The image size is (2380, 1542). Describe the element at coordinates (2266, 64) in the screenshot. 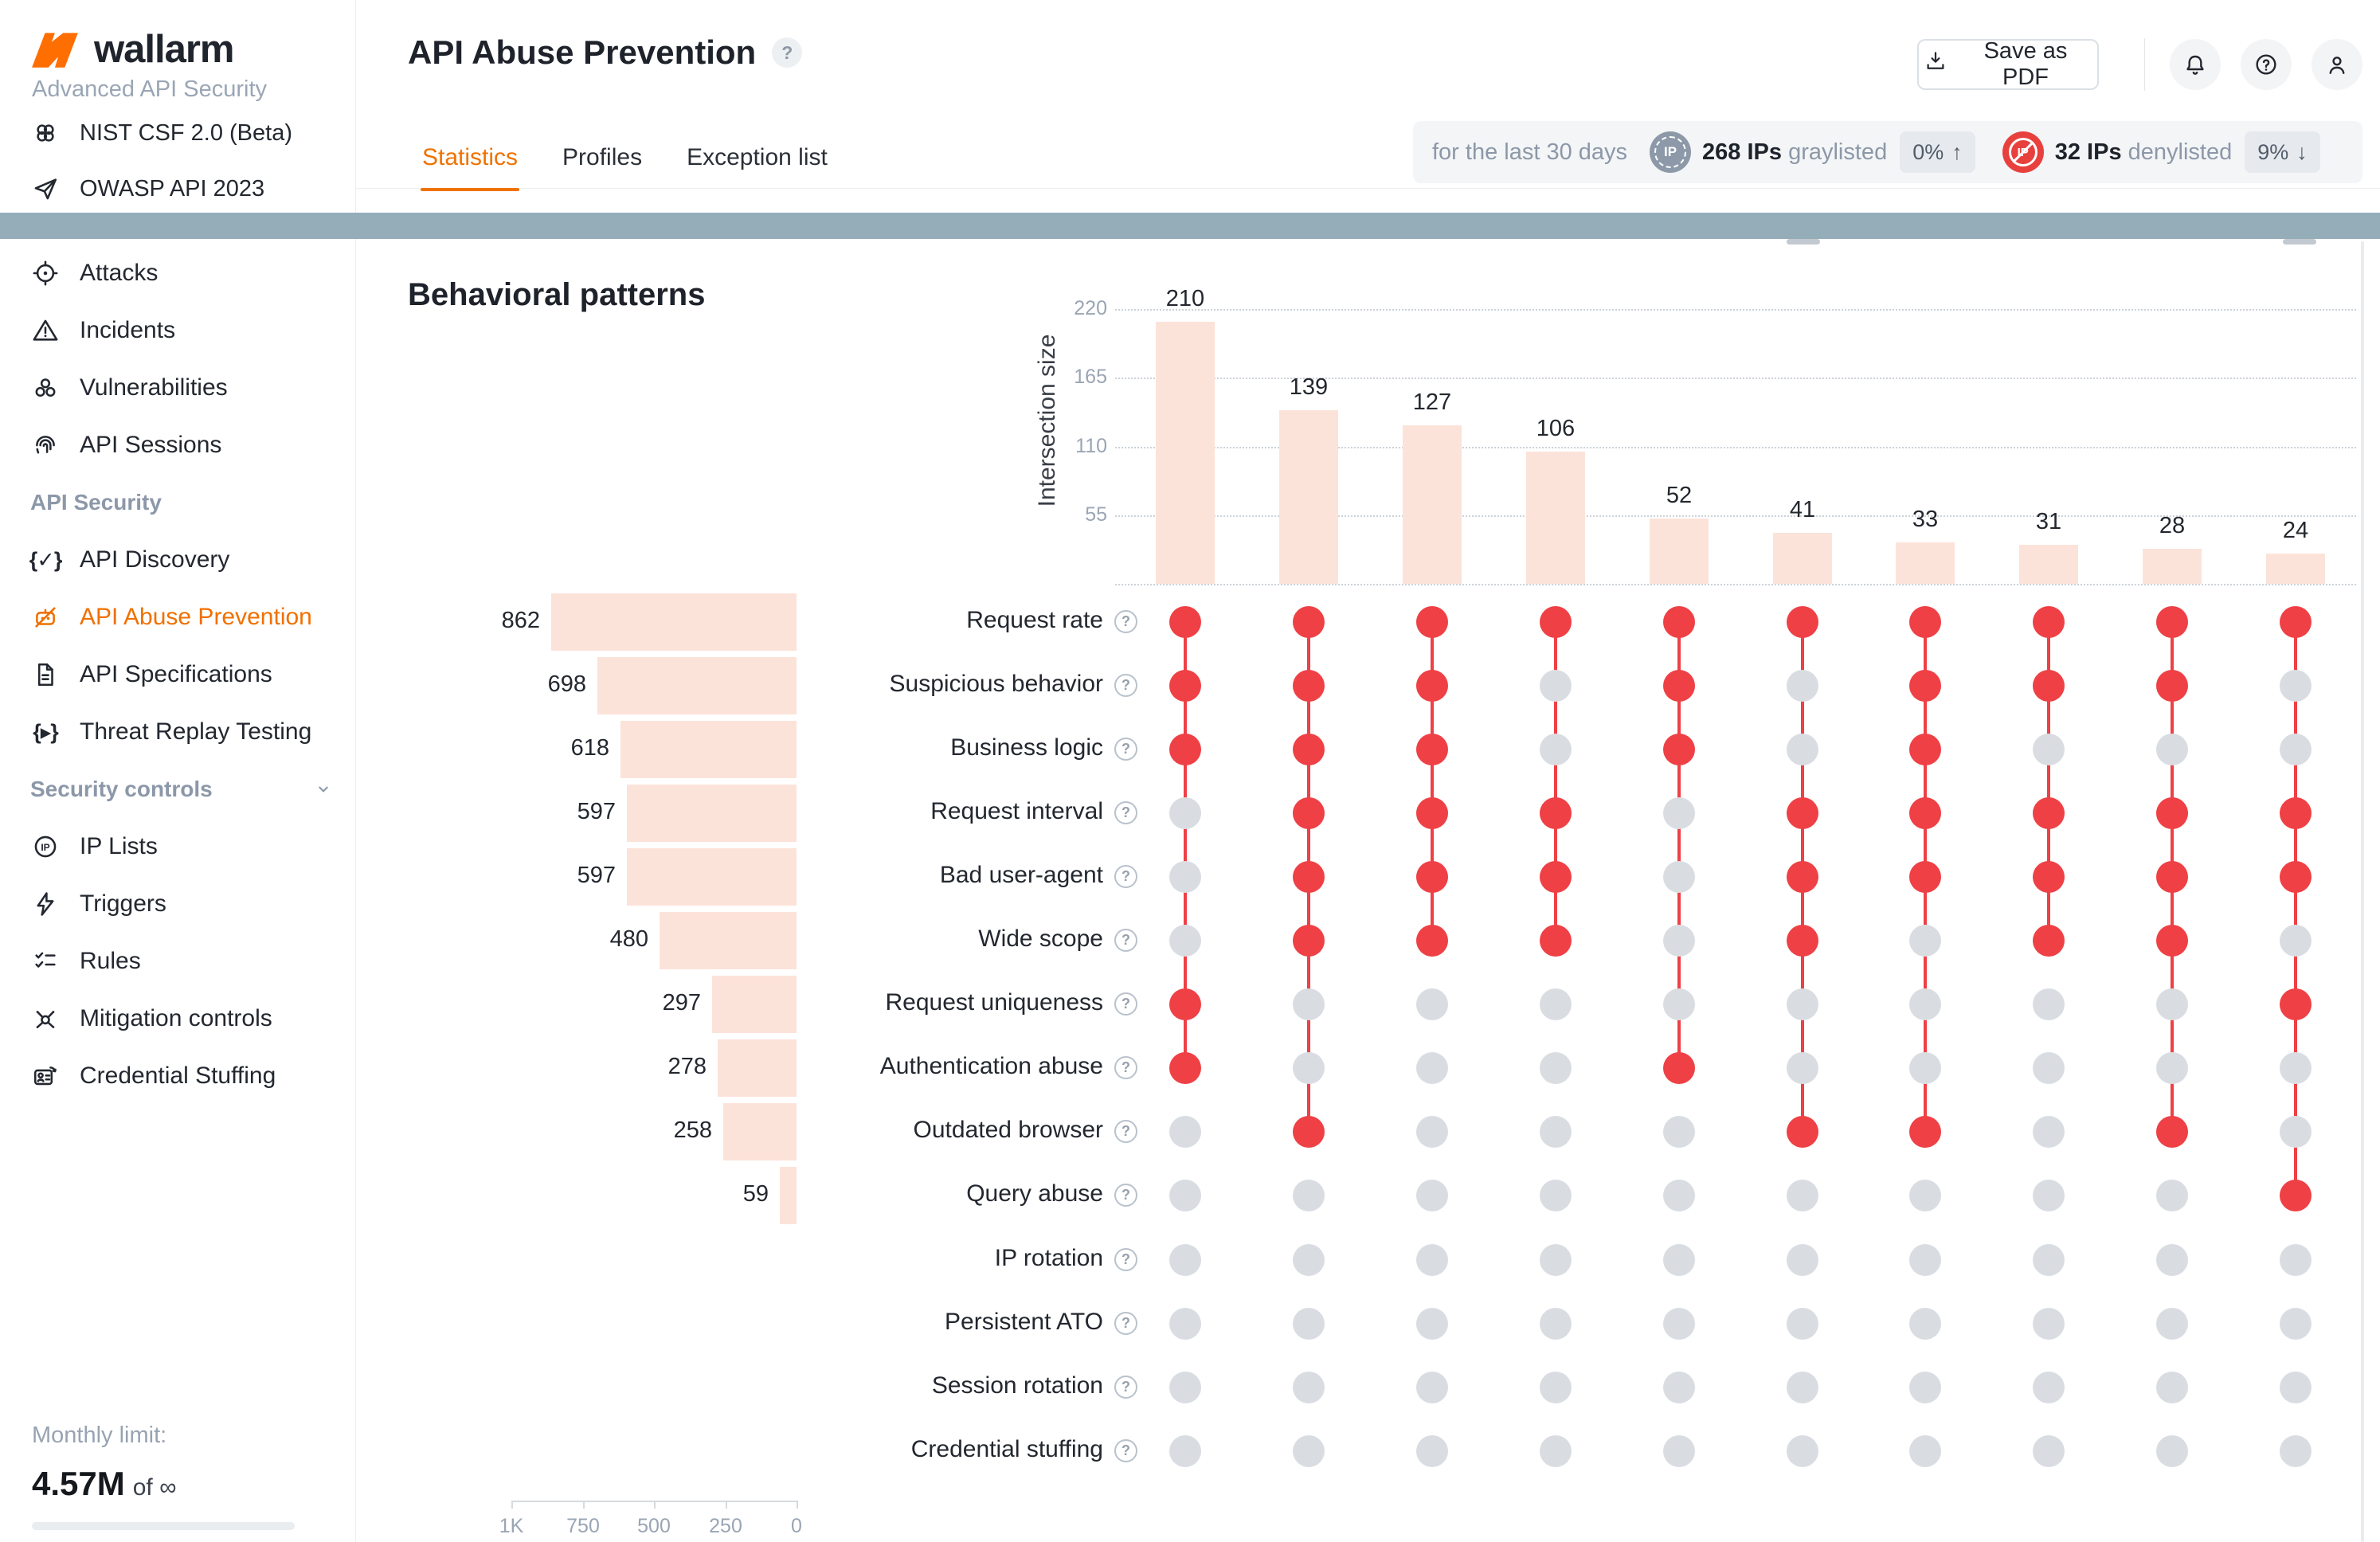

I see `help-button` at that location.